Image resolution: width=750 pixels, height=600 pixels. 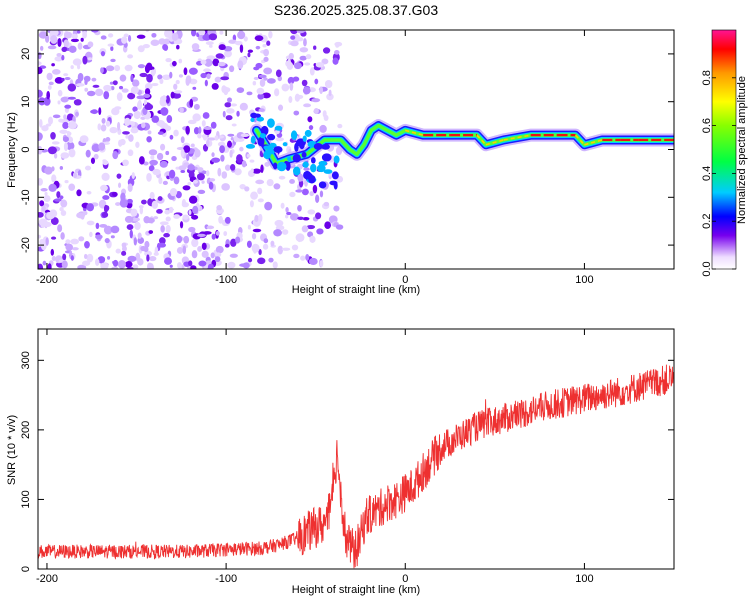 What do you see at coordinates (517, 137) in the screenshot?
I see `spectrogram-ridge-core` at bounding box center [517, 137].